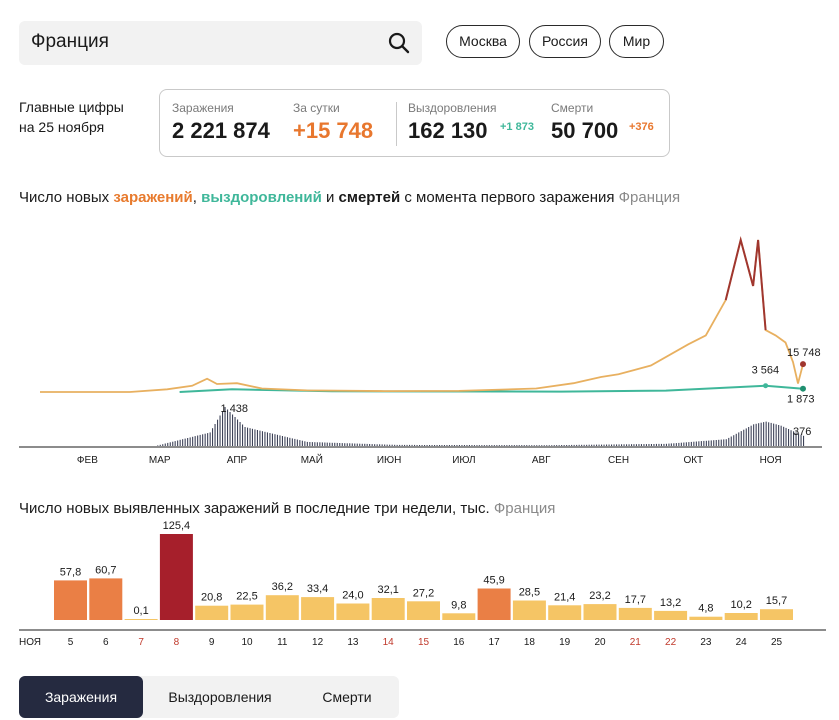 The image size is (839, 720). Describe the element at coordinates (220, 43) in the screenshot. I see `search-box: Франция` at that location.